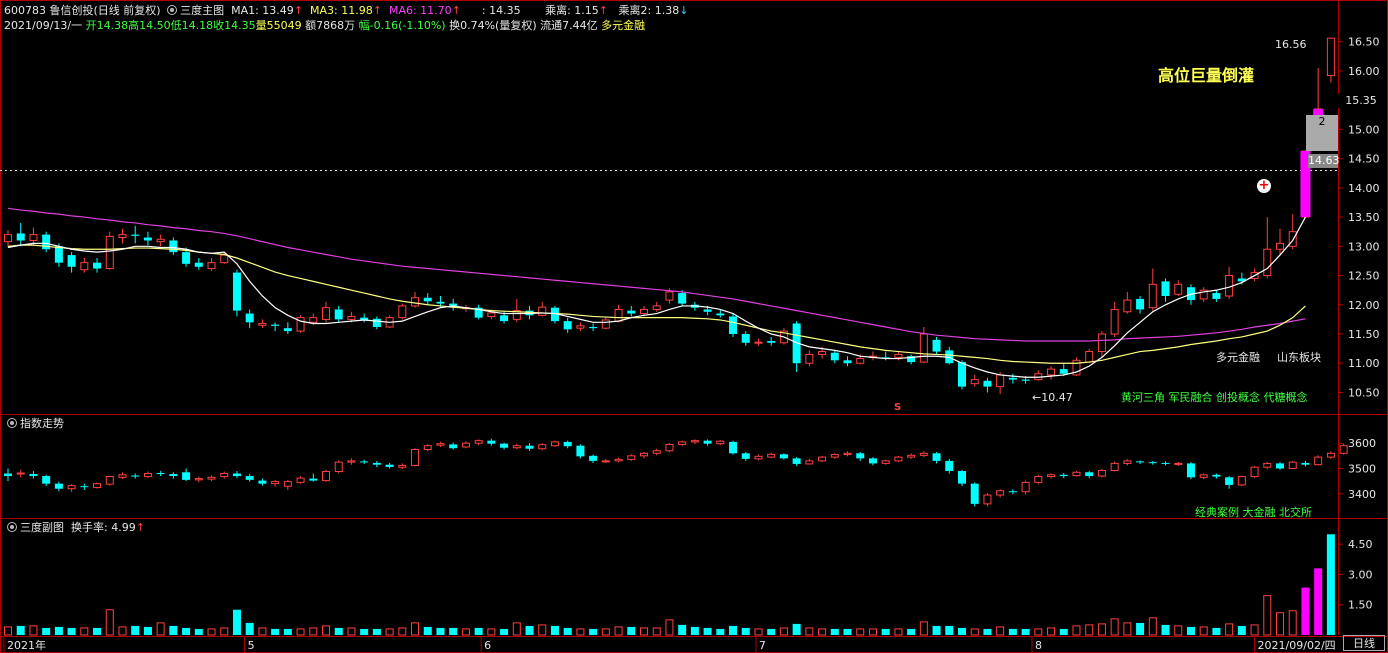 Image resolution: width=1388 pixels, height=653 pixels. What do you see at coordinates (402, 25) in the screenshot?
I see `change: 幅-0.16(-1.10%)` at bounding box center [402, 25].